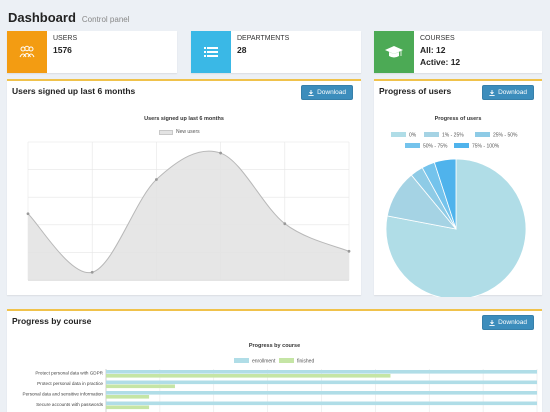  What do you see at coordinates (435, 147) in the screenshot?
I see `legend-label: 50% - 75%` at bounding box center [435, 147].